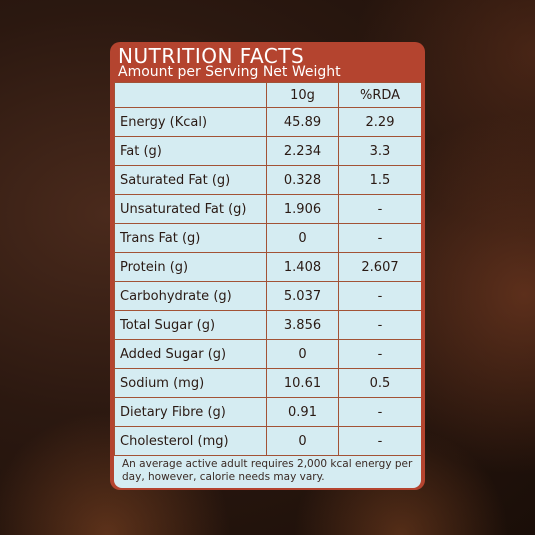  I want to click on nutrient-amount: 10.61, so click(302, 383).